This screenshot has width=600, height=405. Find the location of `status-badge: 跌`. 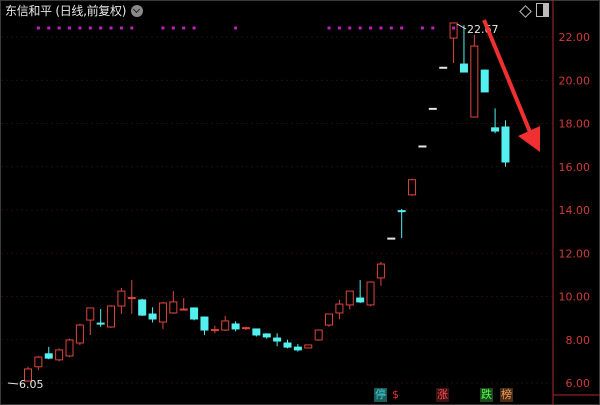

status-badge: 跌 is located at coordinates (486, 395).